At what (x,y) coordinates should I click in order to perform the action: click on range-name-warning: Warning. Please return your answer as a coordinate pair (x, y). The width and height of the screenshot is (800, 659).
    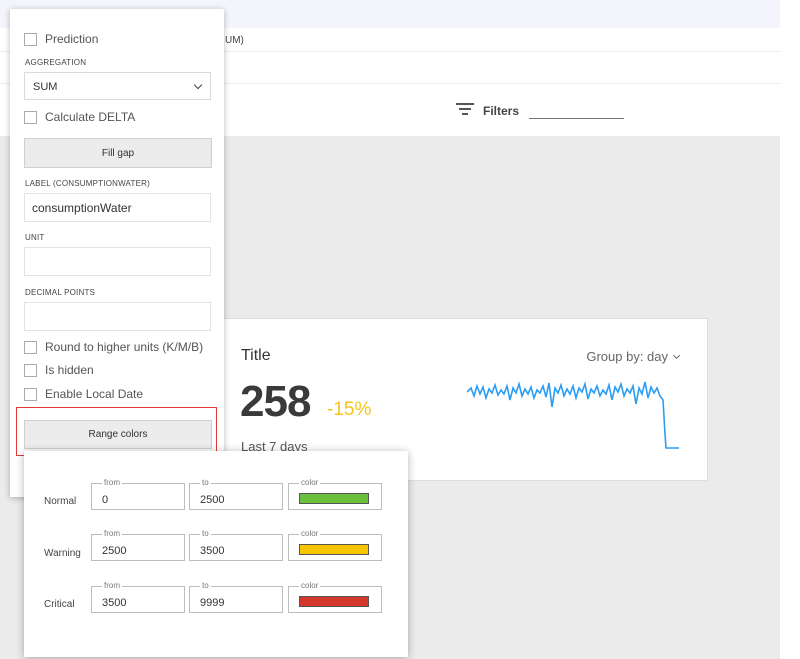
    Looking at the image, I should click on (62, 553).